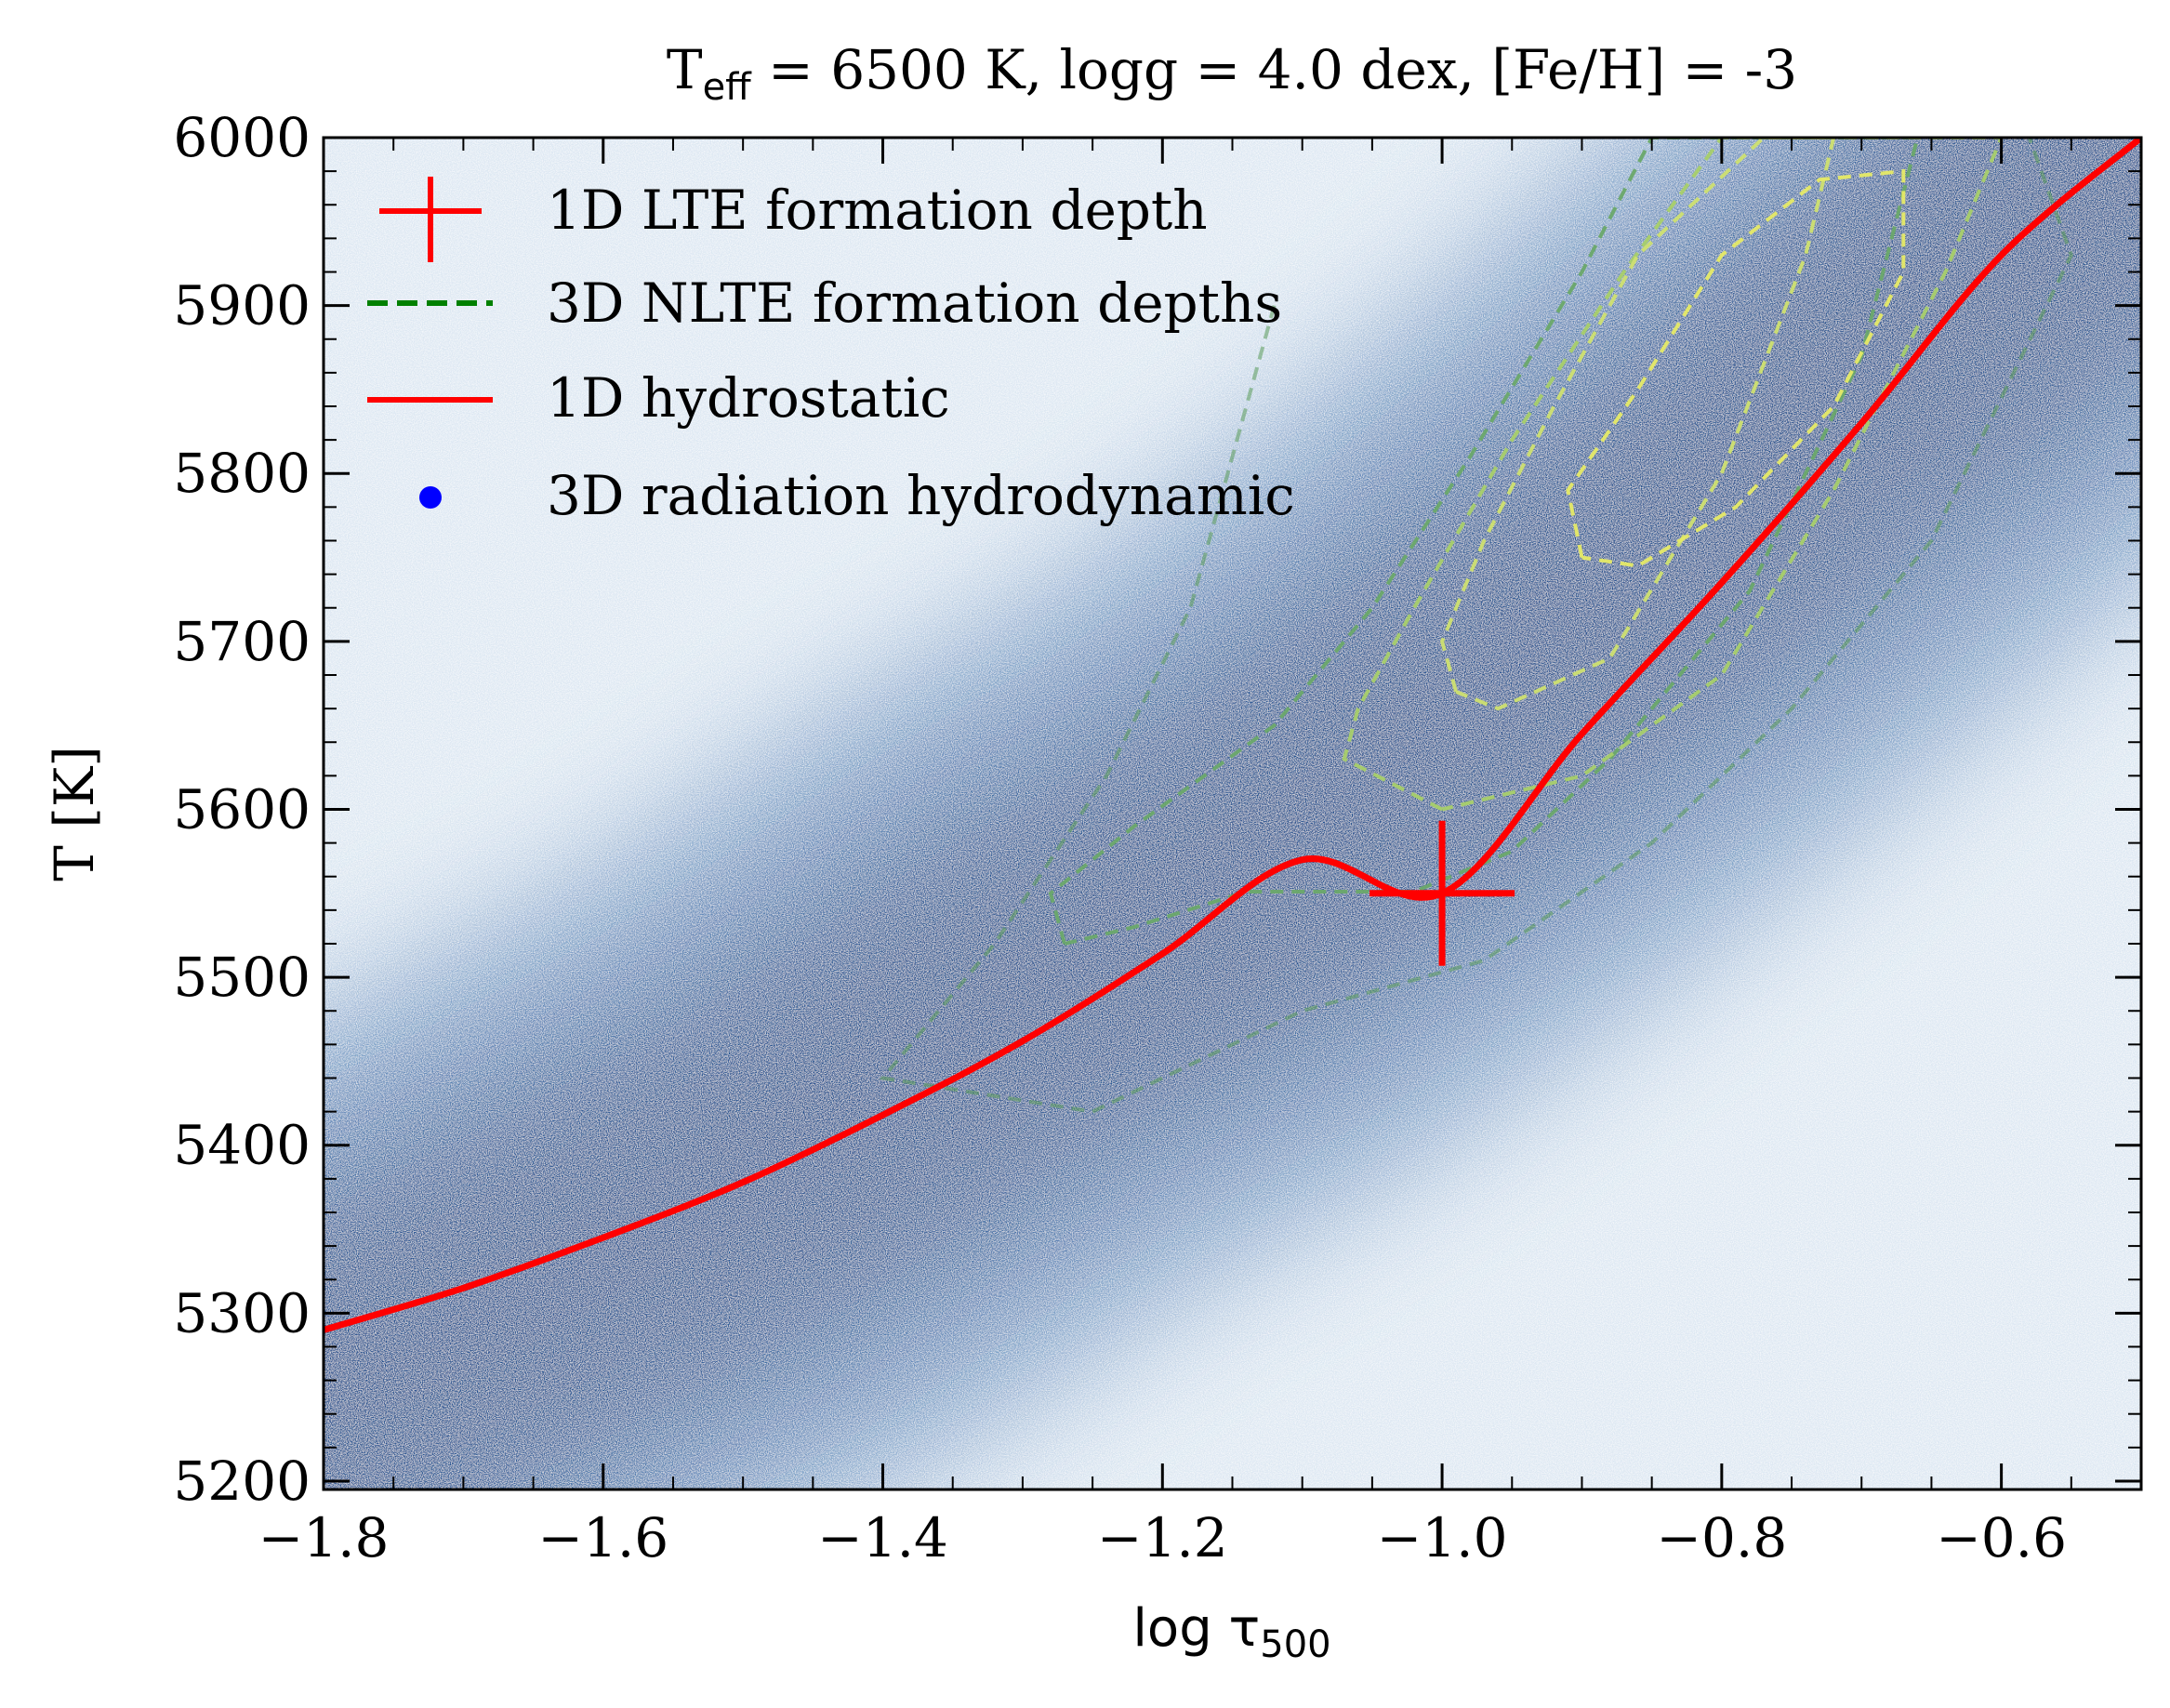 This screenshot has width=2170, height=1708. Describe the element at coordinates (1442, 893) in the screenshot. I see `lte-formation-marker` at that location.